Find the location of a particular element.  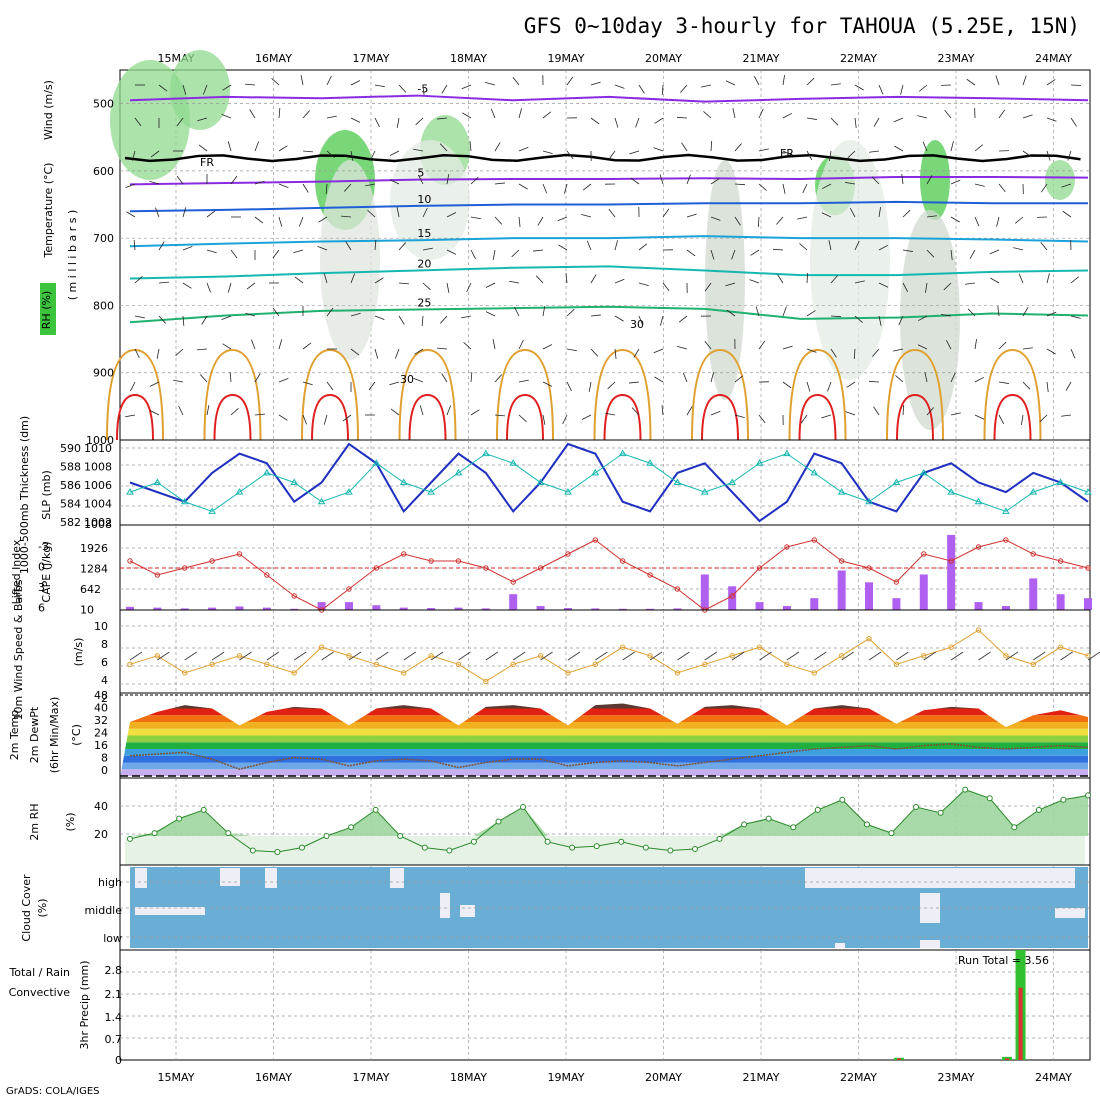

temp-band is located at coordinates (604, 745).